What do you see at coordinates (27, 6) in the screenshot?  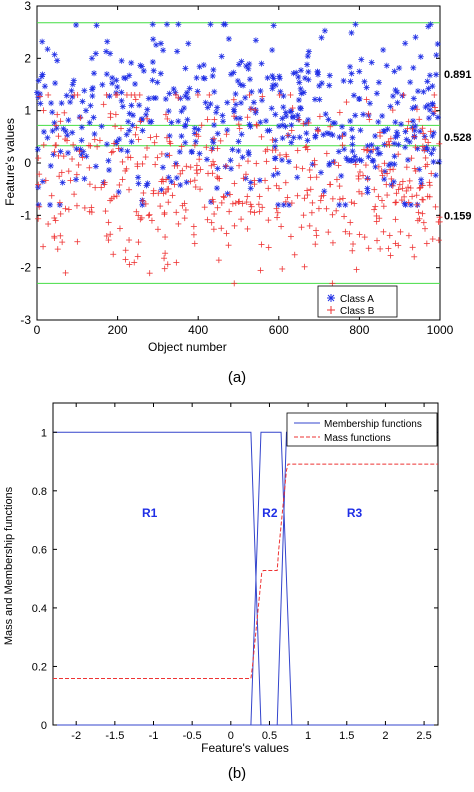 I see `panel-a-ytick-label: 3` at bounding box center [27, 6].